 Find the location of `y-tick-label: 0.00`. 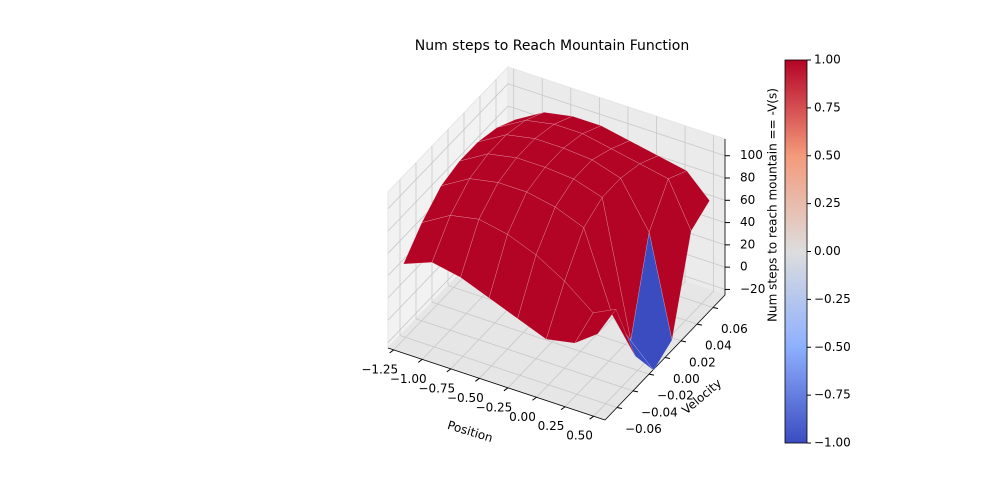

y-tick-label: 0.00 is located at coordinates (686, 379).